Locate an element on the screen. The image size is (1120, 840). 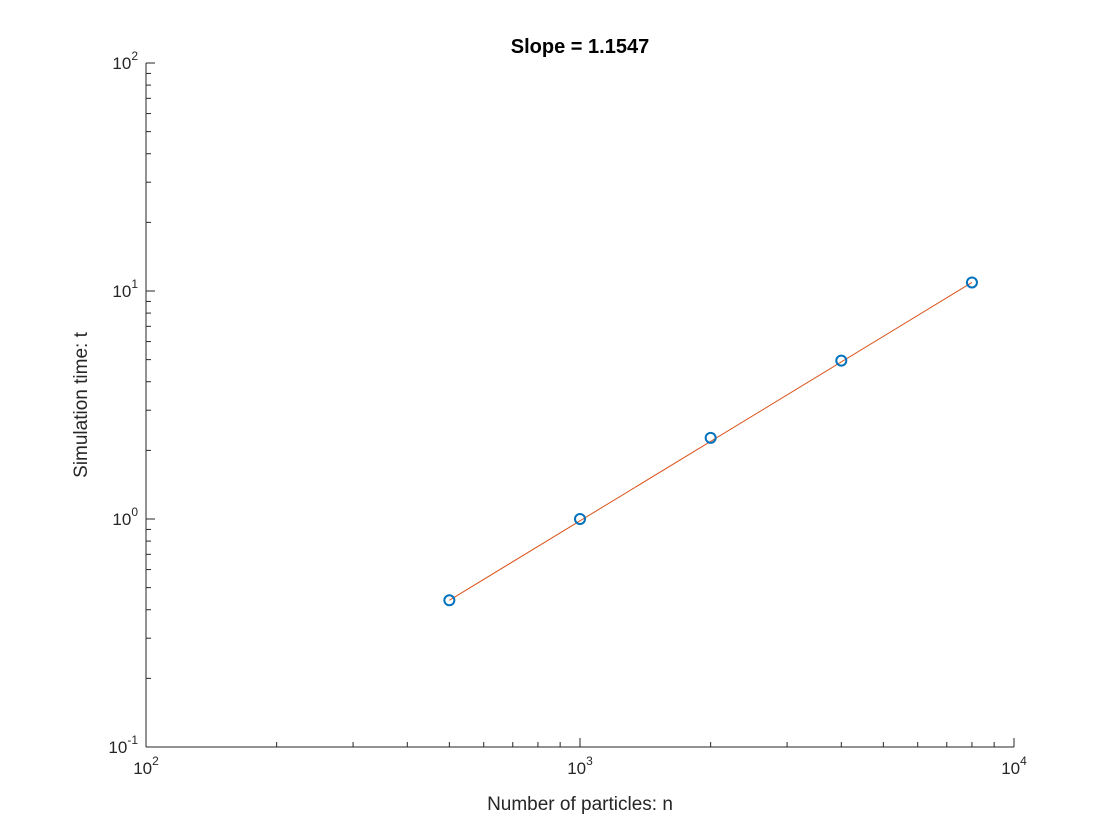
x-tick-labels: 10² 10³ 10⁴ is located at coordinates (580, 766).